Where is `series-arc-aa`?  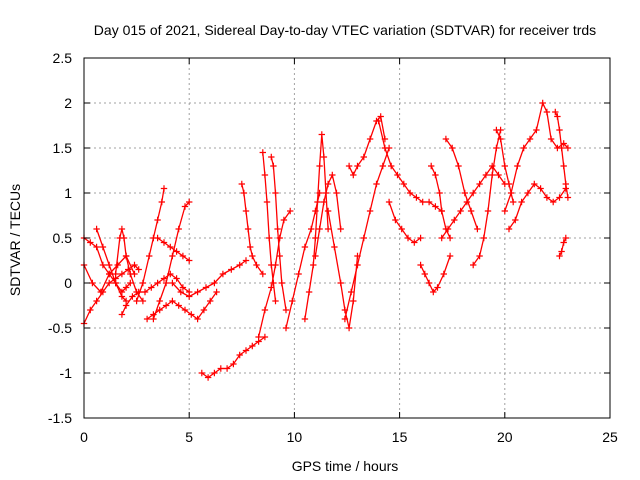 series-arc-aa is located at coordinates (441, 202).